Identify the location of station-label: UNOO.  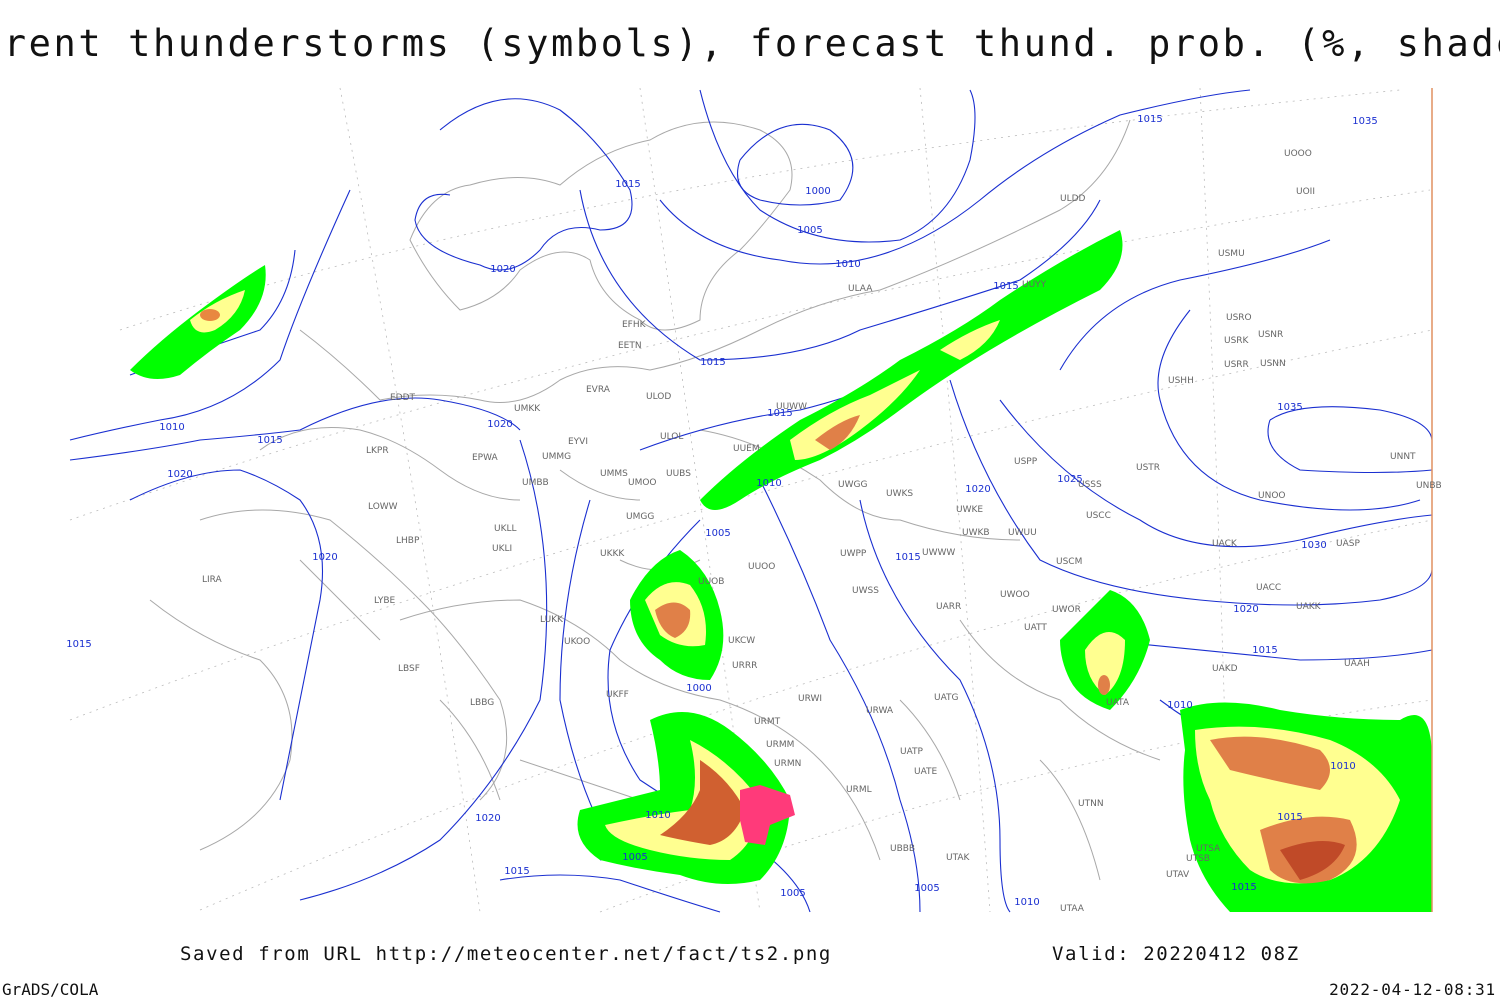
(1272, 496).